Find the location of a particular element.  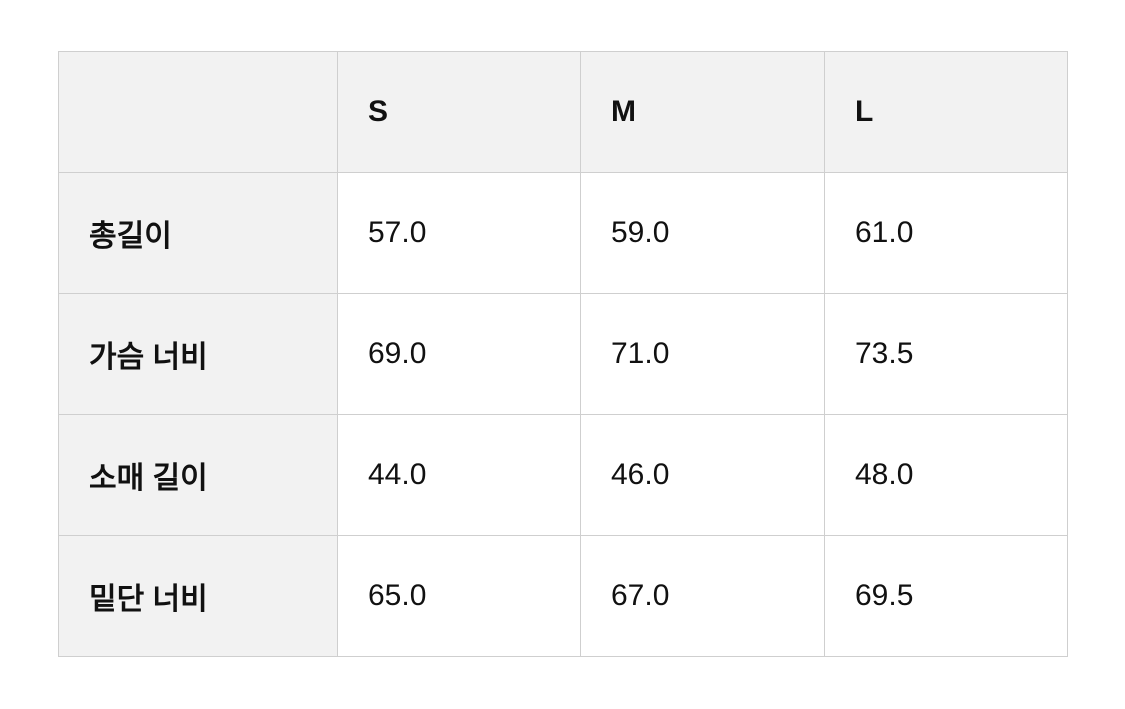

cell-value: 59.0 is located at coordinates (702, 233).